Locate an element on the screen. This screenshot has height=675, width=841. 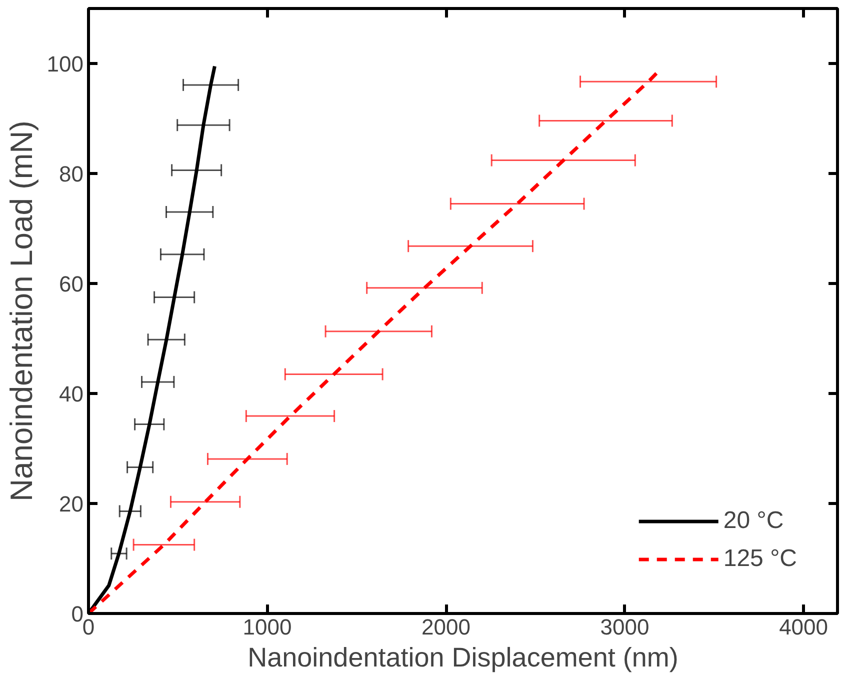
x-tick-label: 3000 is located at coordinates (625, 627).